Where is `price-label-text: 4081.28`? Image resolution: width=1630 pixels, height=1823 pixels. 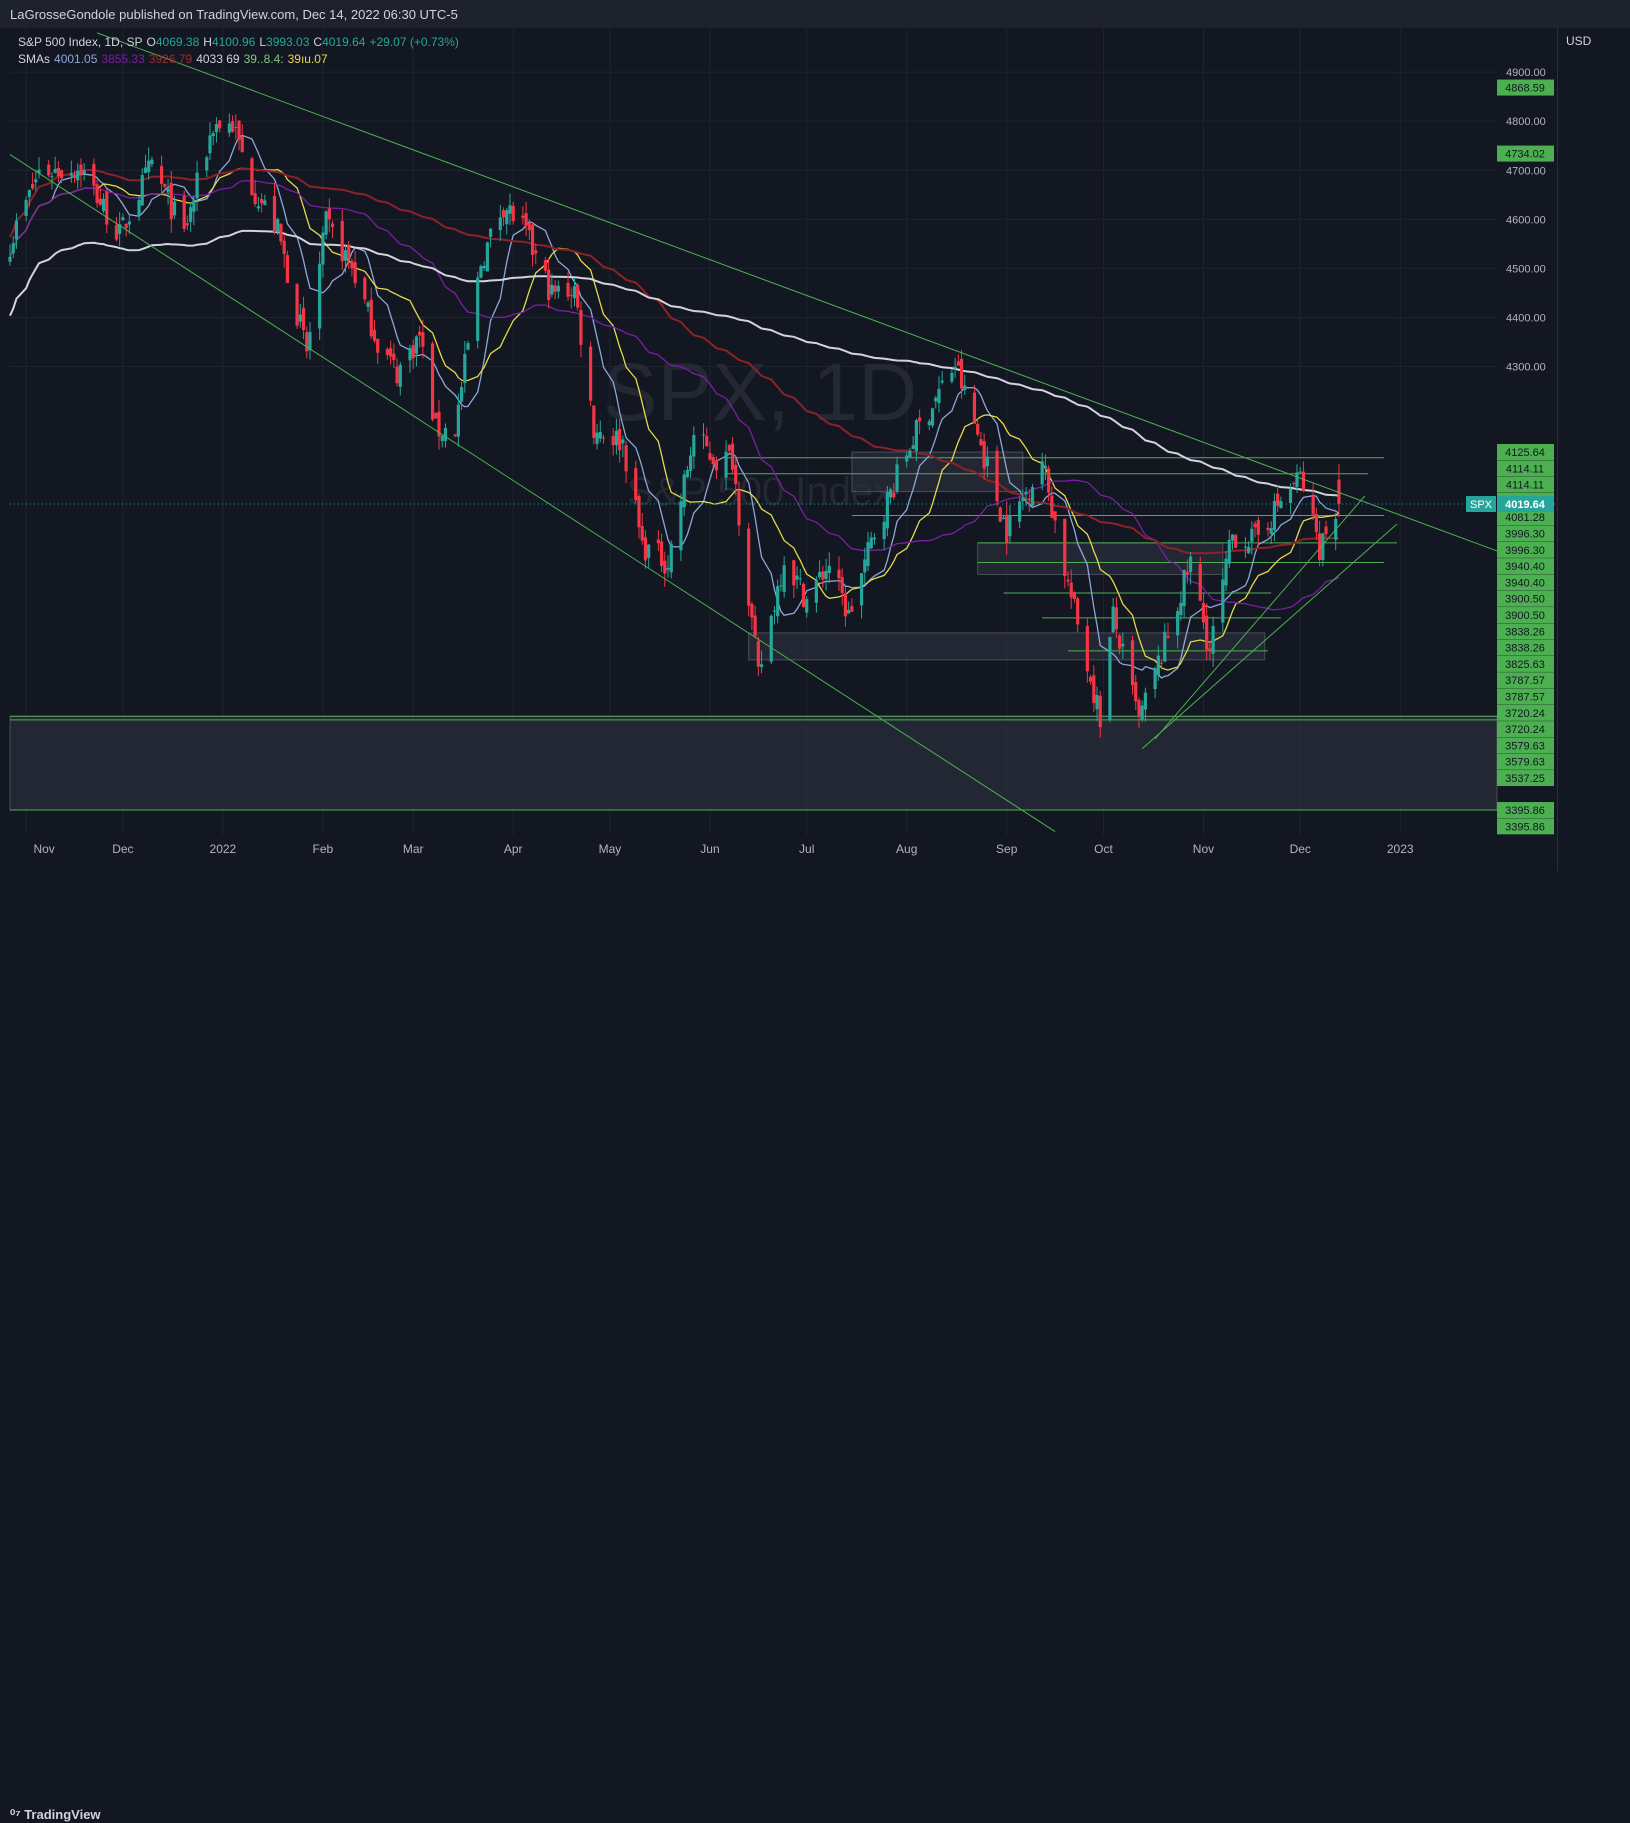
price-label-text: 4081.28 is located at coordinates (1525, 518).